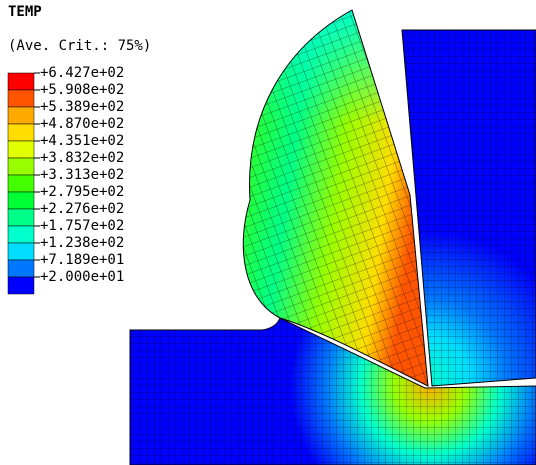 Image resolution: width=536 pixels, height=465 pixels. Describe the element at coordinates (82, 175) in the screenshot. I see `legend-label: +3.313e+02` at that location.